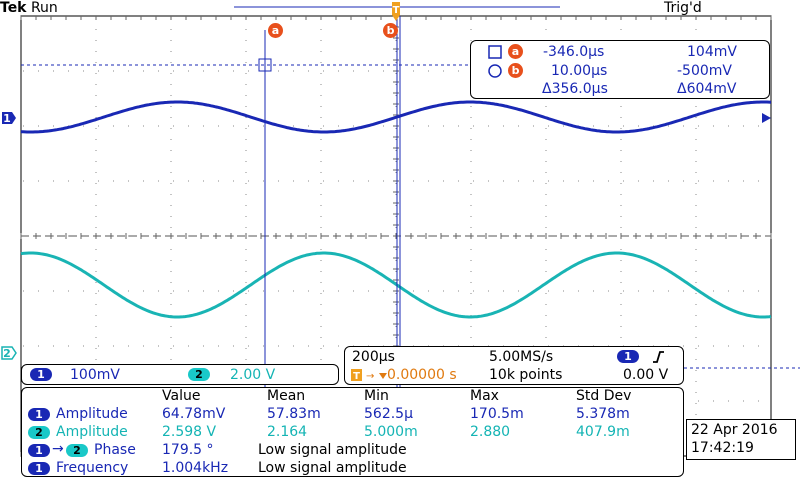 This screenshot has height=480, width=800. What do you see at coordinates (574, 52) in the screenshot?
I see `cursor-a-time: -346.0µs` at bounding box center [574, 52].